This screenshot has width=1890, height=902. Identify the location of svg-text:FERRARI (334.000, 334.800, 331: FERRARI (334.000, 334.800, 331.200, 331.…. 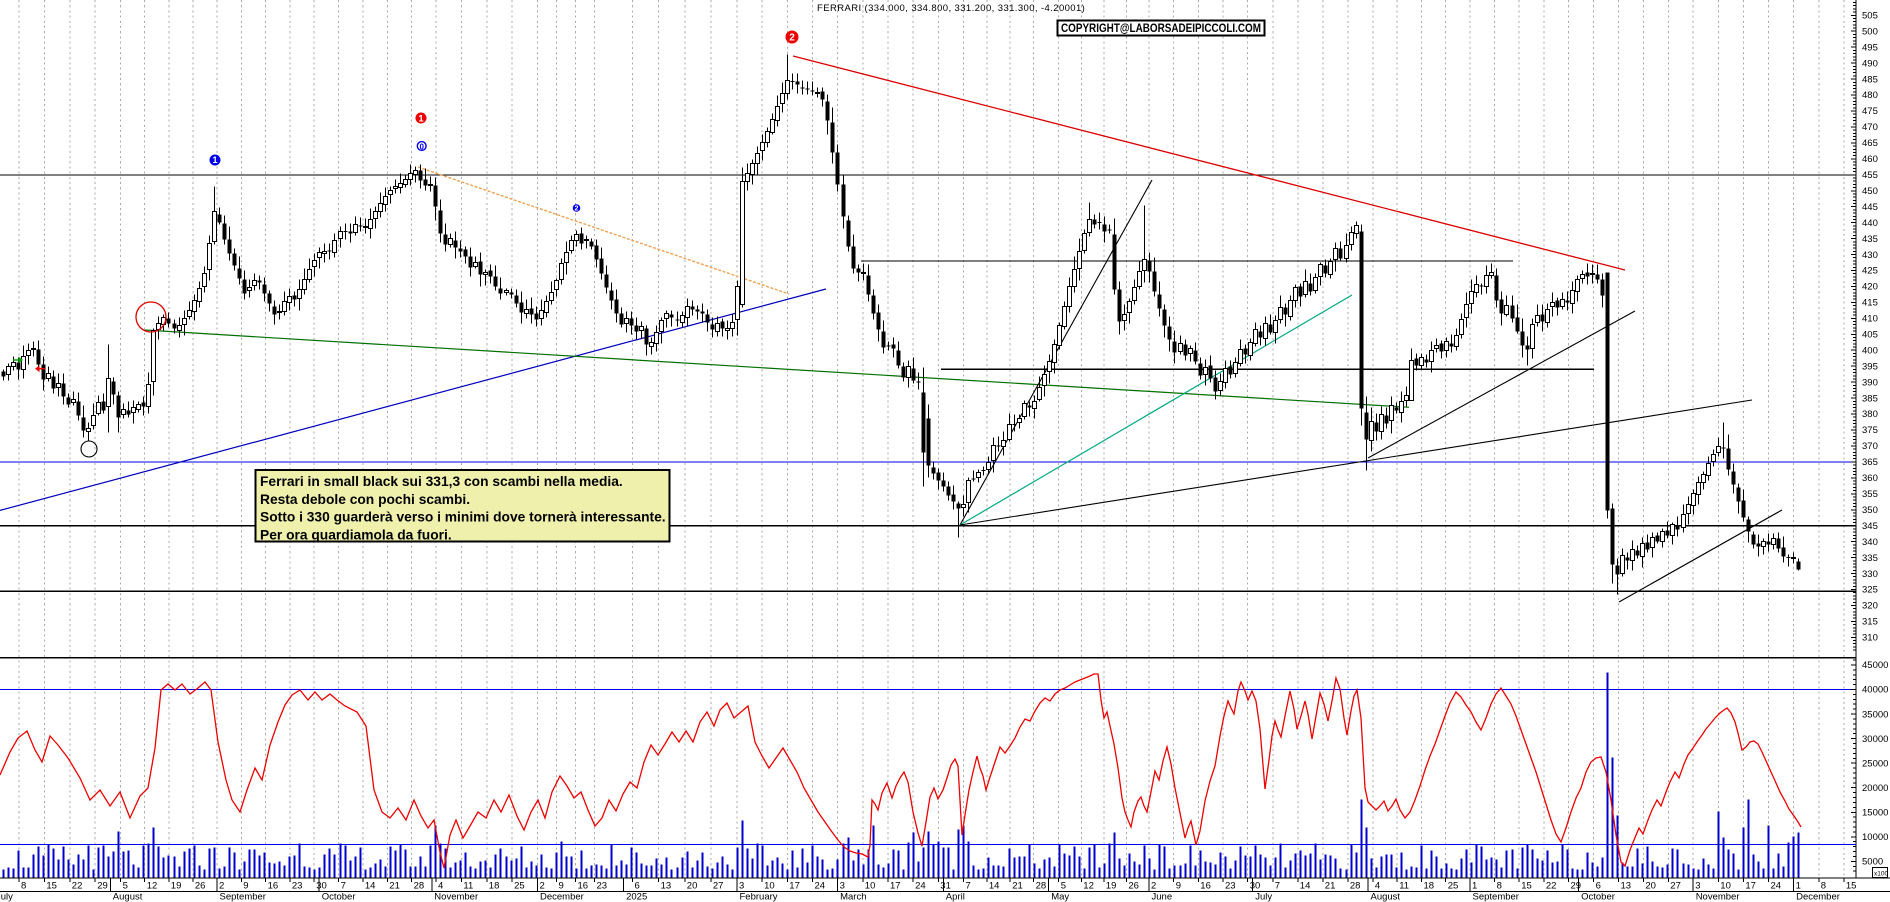
(951, 8).